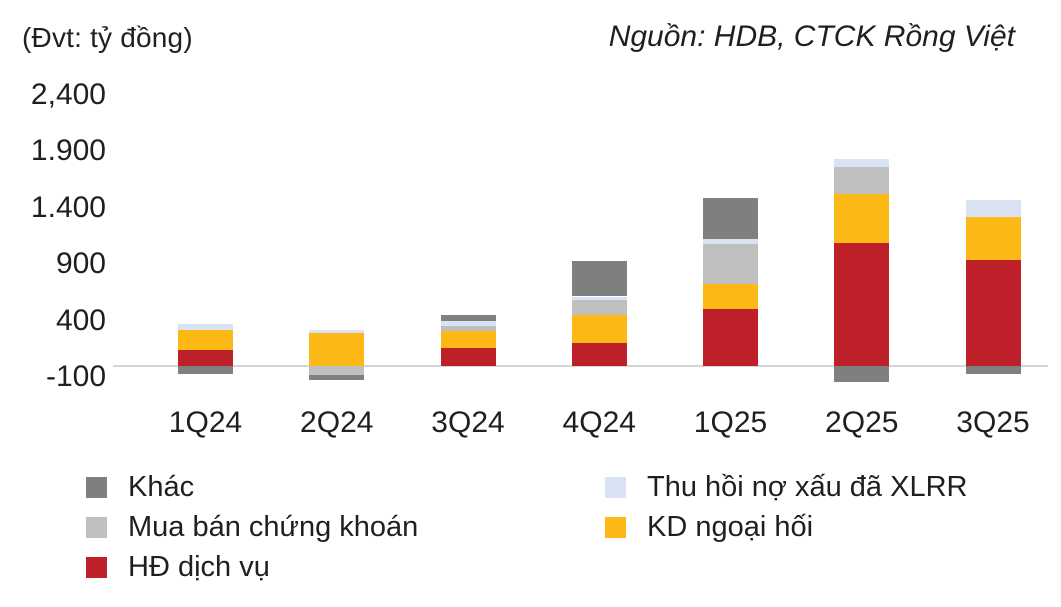  Describe the element at coordinates (599, 422) in the screenshot. I see `x-axis-label: 4Q24` at that location.